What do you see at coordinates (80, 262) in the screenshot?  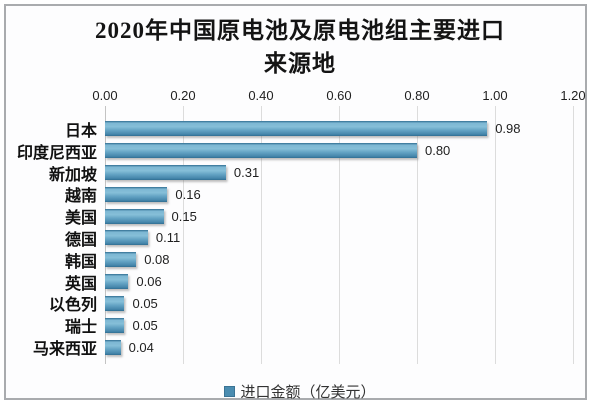 I see `category-label: 韩国` at bounding box center [80, 262].